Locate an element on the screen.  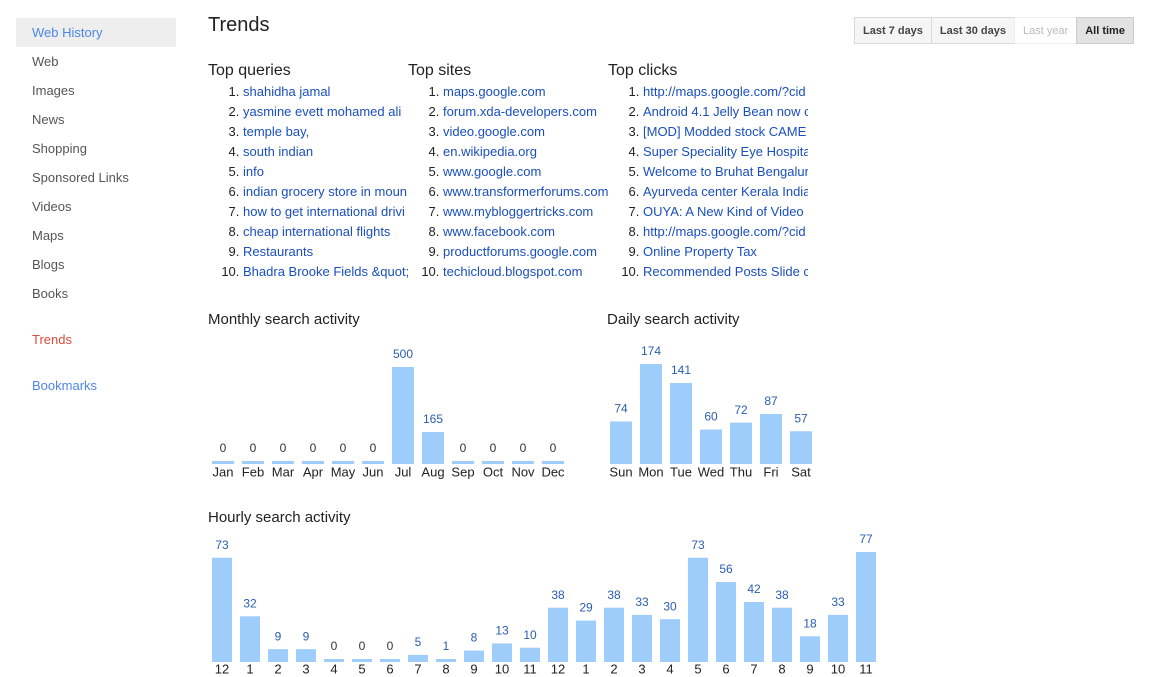
nav-link: News is located at coordinates (48, 119).